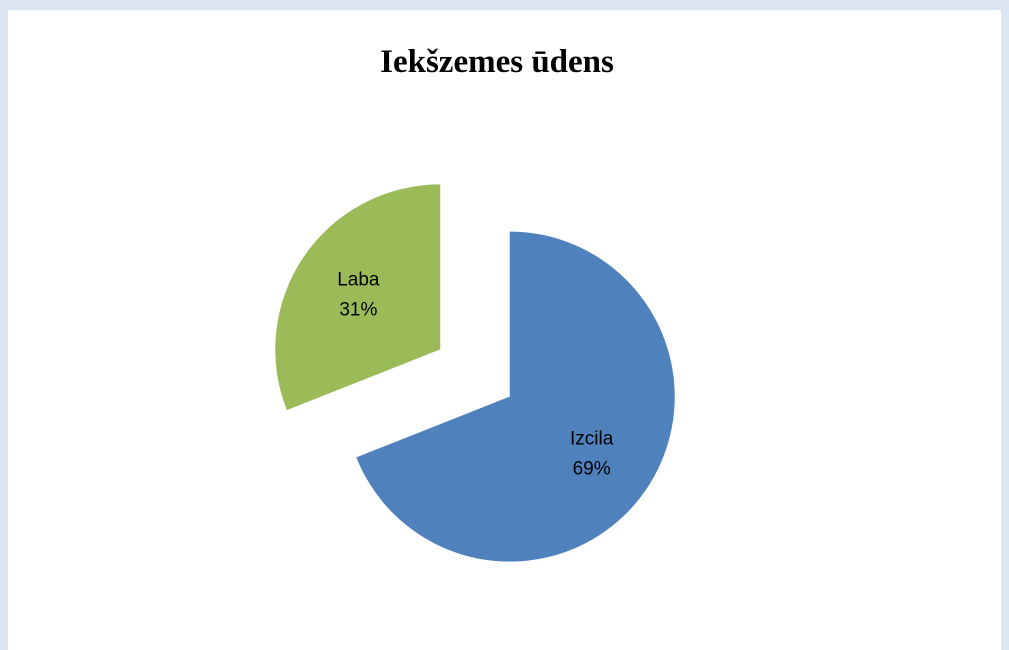 The width and height of the screenshot is (1009, 650). What do you see at coordinates (358, 310) in the screenshot?
I see `slice-value-label: 31%` at bounding box center [358, 310].